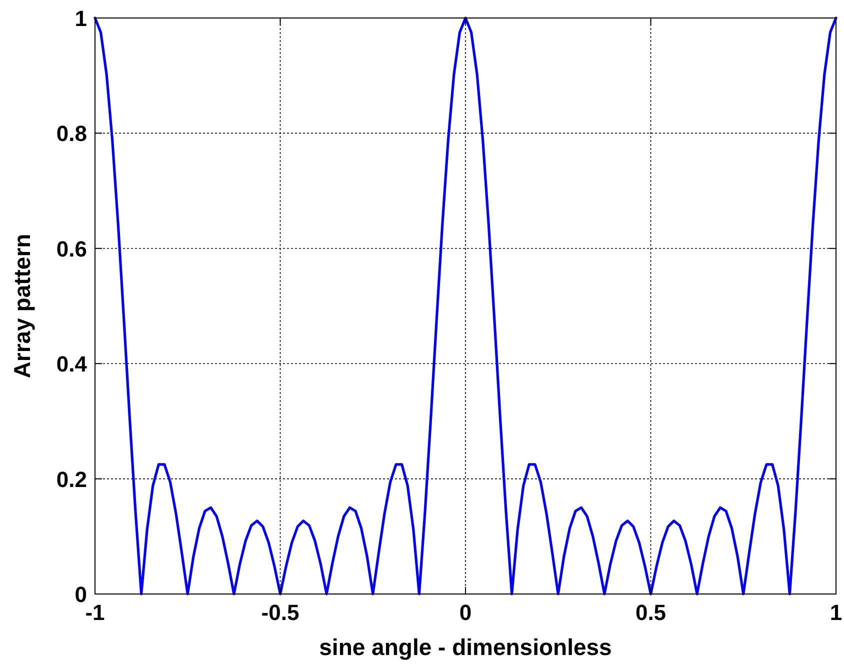 The image size is (844, 669). What do you see at coordinates (80, 594) in the screenshot?
I see `y-tick-label: 0` at bounding box center [80, 594].